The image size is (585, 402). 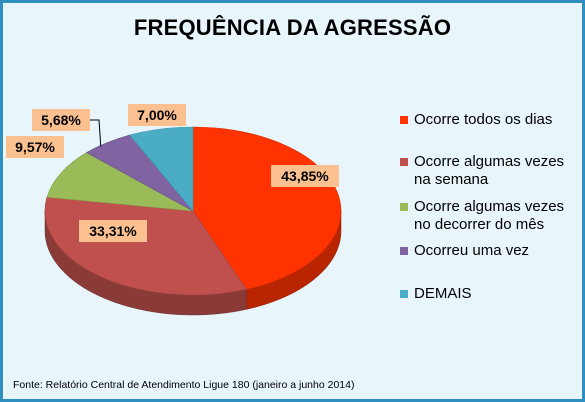 What do you see at coordinates (472, 250) in the screenshot?
I see `legend-label: Ocorreu uma vez` at bounding box center [472, 250].